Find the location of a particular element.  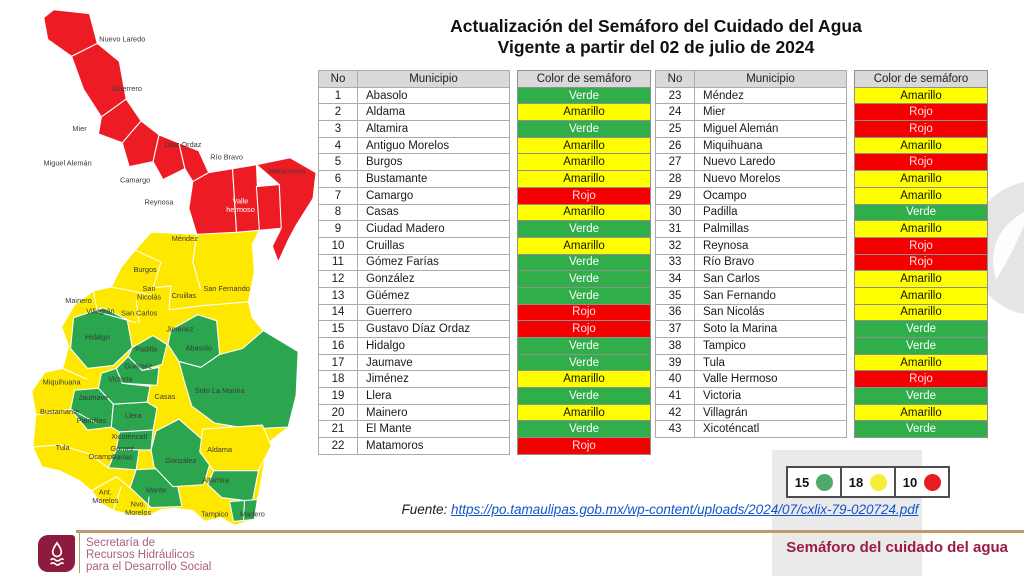

map-municipality-label: Güémez is located at coordinates (138, 365).